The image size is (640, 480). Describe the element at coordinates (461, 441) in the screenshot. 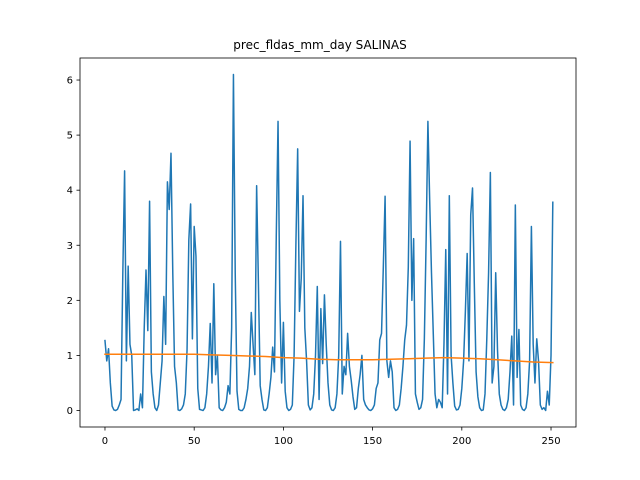

I see `x-tick-label: 200` at that location.